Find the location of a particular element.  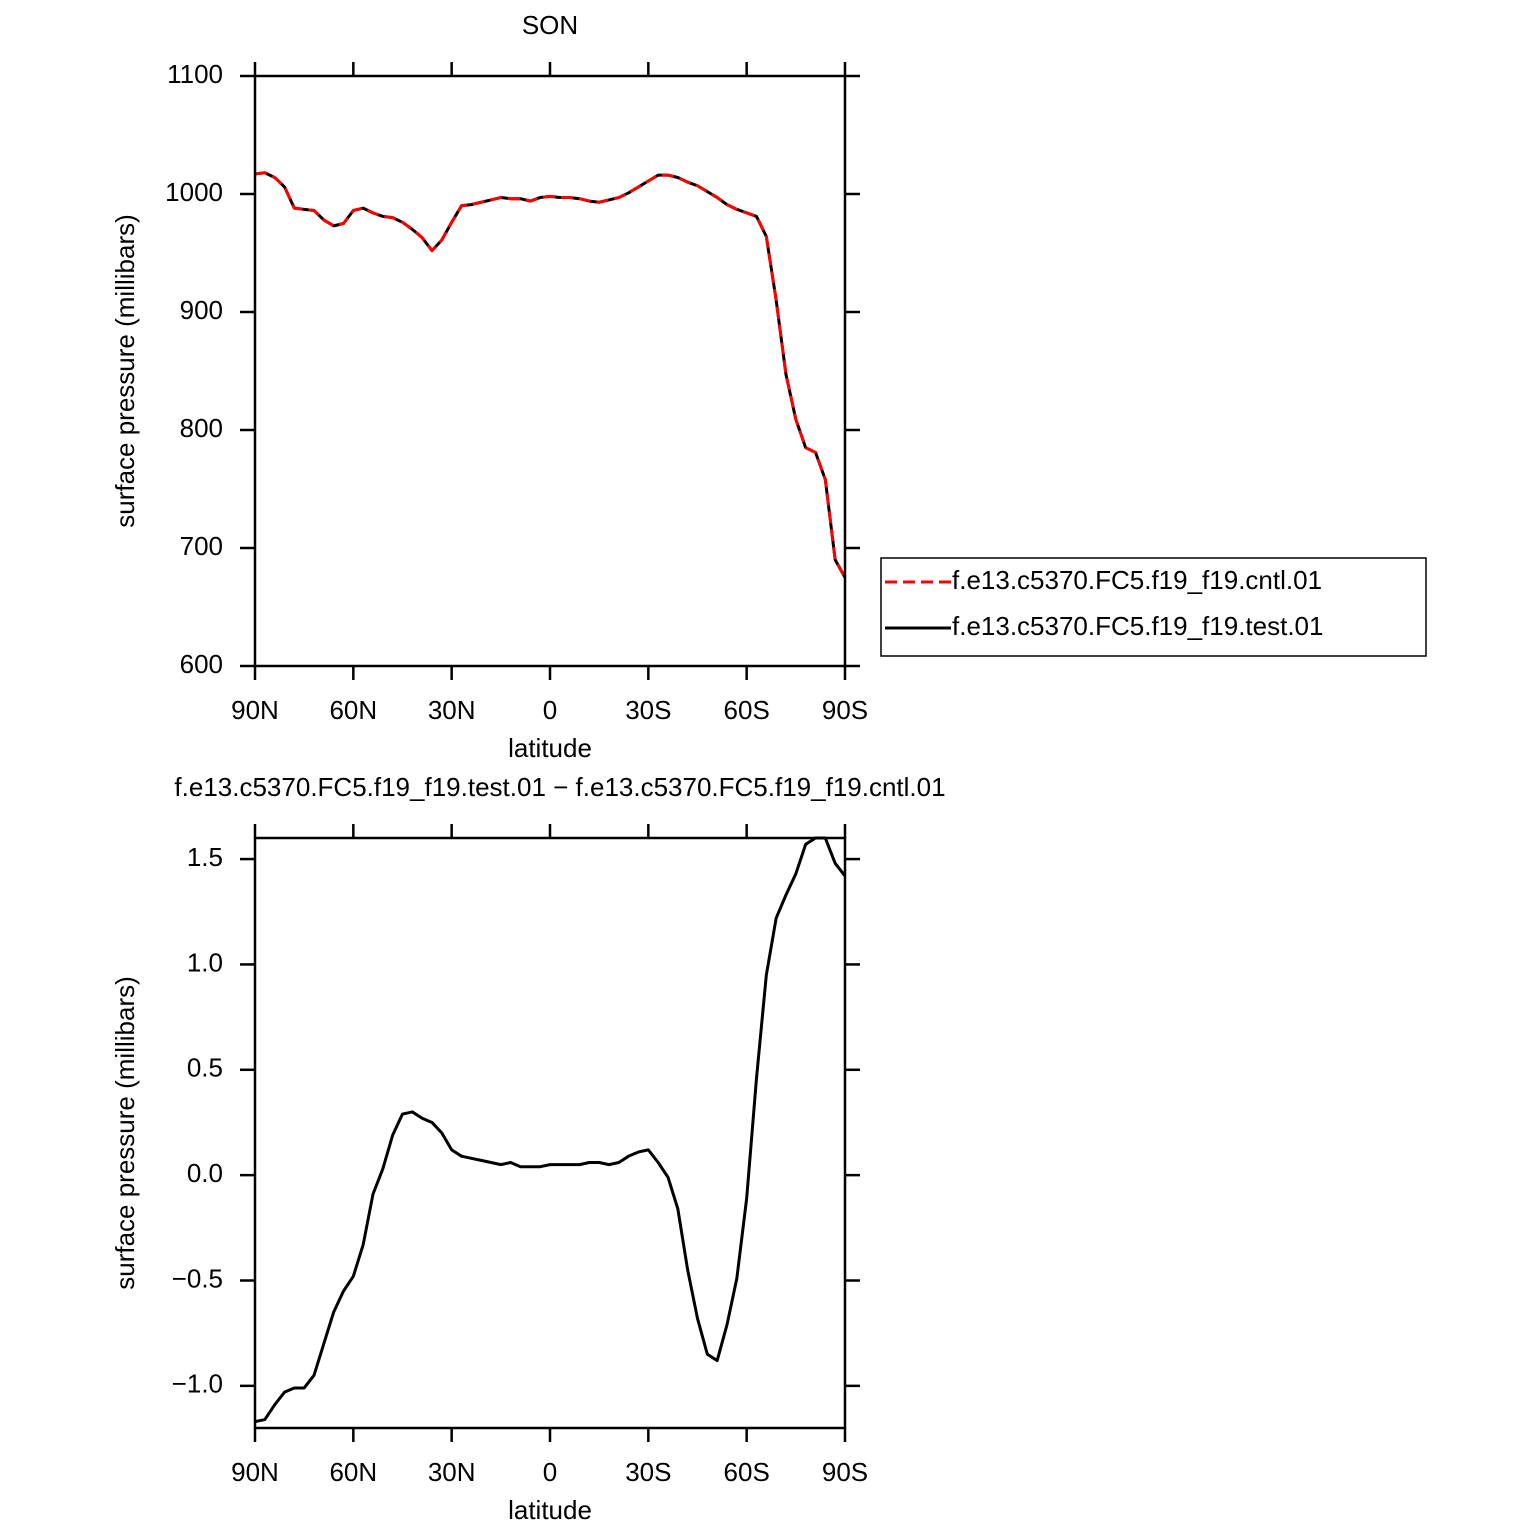

y-tick-label: −0.5 is located at coordinates (197, 1278).